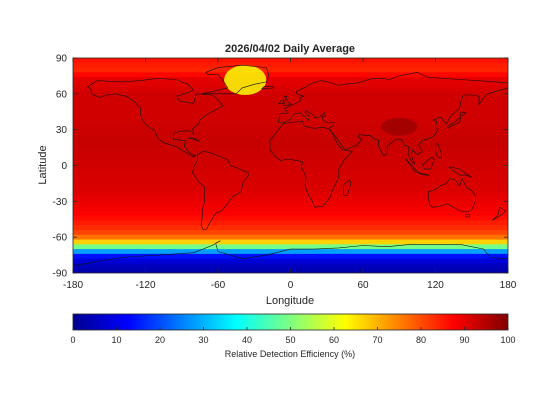  Describe the element at coordinates (73, 285) in the screenshot. I see `x-tick-label: -180` at that location.